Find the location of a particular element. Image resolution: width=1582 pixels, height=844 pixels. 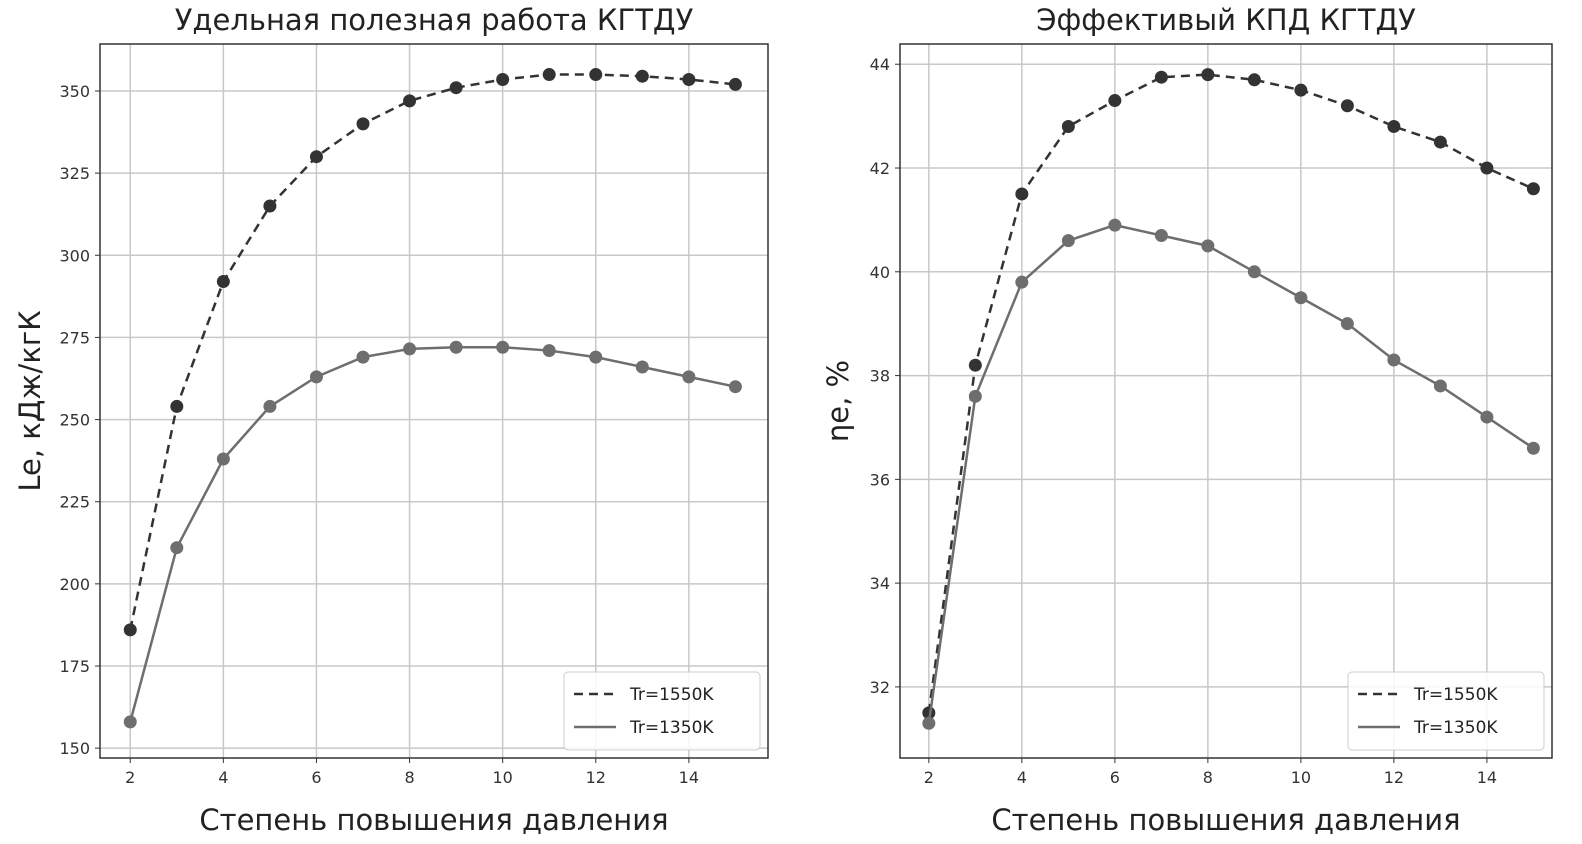

x-tick-label: 12 is located at coordinates (1394, 777).